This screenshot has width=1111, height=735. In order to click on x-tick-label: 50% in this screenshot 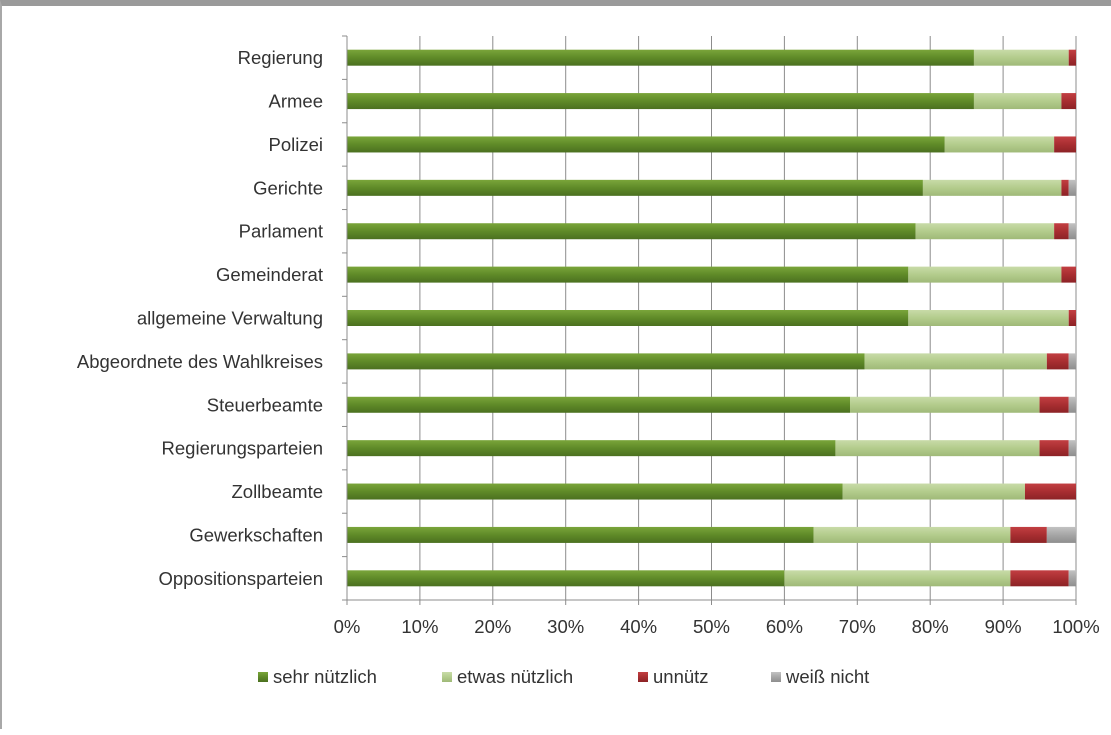, I will do `click(711, 626)`.